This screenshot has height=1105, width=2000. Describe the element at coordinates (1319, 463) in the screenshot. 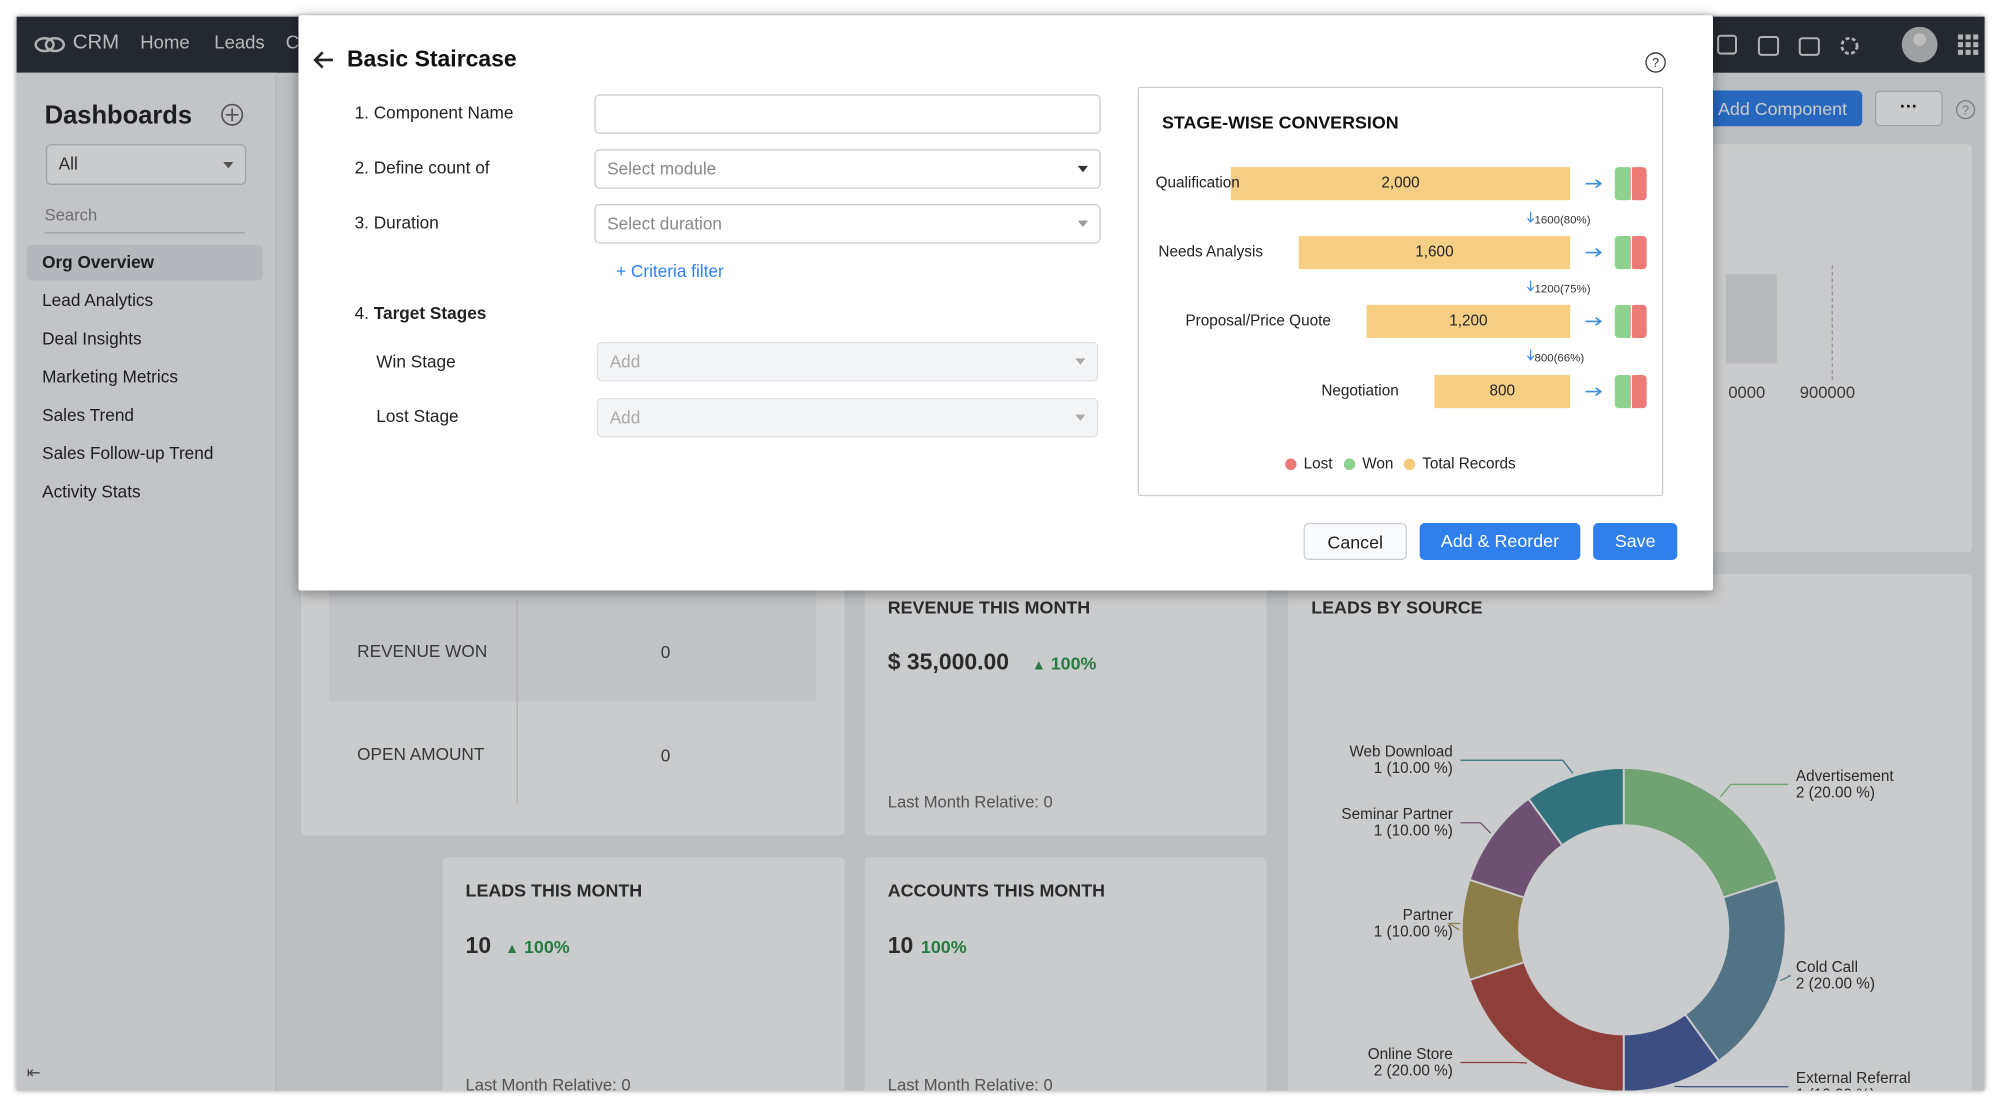

I see `legend-label: Lost` at that location.